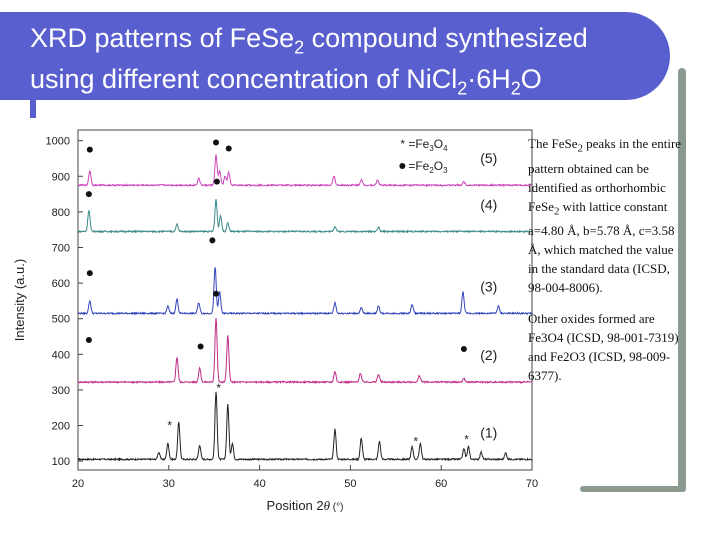  What do you see at coordinates (78, 484) in the screenshot?
I see `x-tick-label: 20` at bounding box center [78, 484].